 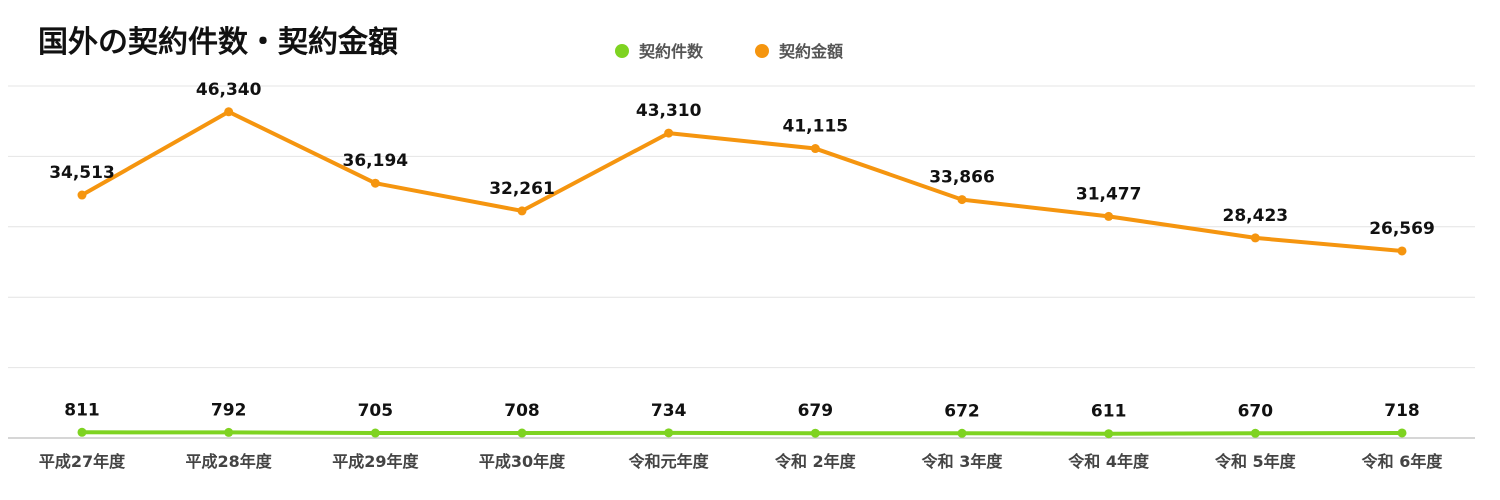 I want to click on data-label-contract-amount: 31,477, so click(x=1109, y=194).